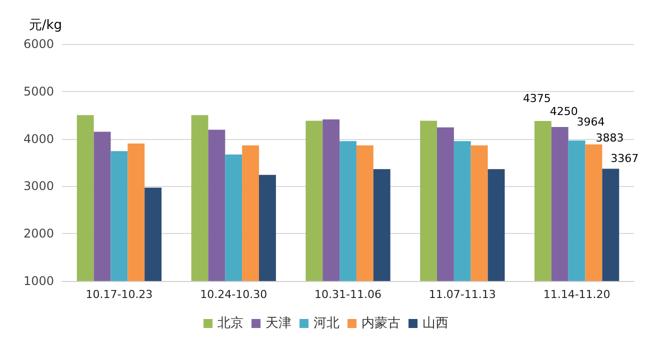  I want to click on x-tick-label: 11.14-11.20, so click(576, 294).